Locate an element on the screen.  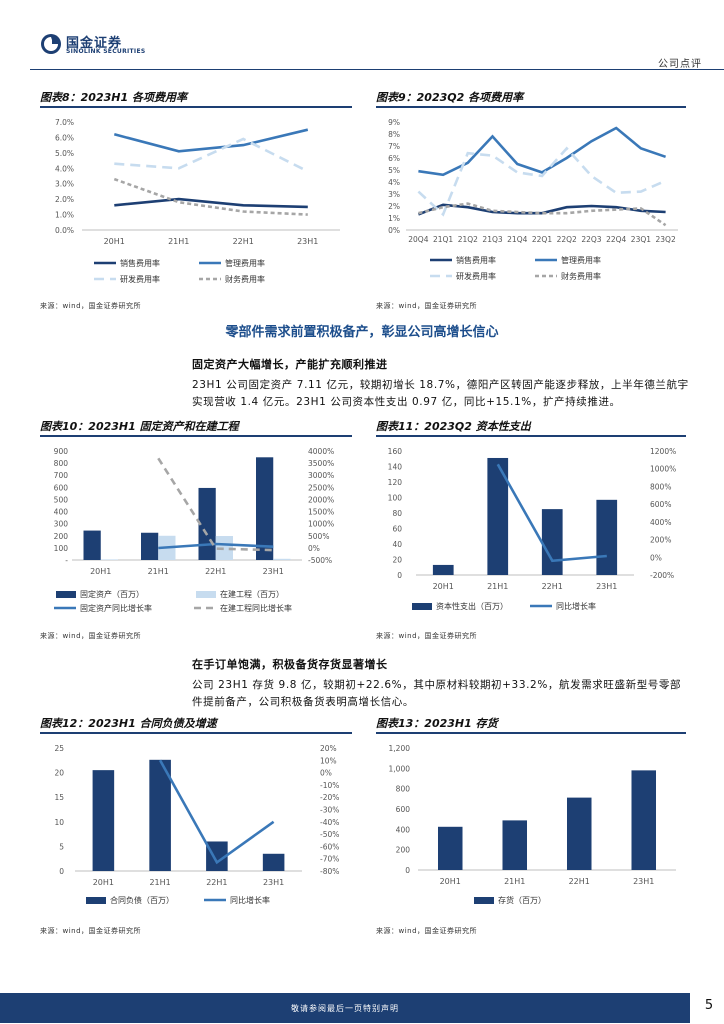
legend-label: 合同负债（百万） is located at coordinates (142, 900).